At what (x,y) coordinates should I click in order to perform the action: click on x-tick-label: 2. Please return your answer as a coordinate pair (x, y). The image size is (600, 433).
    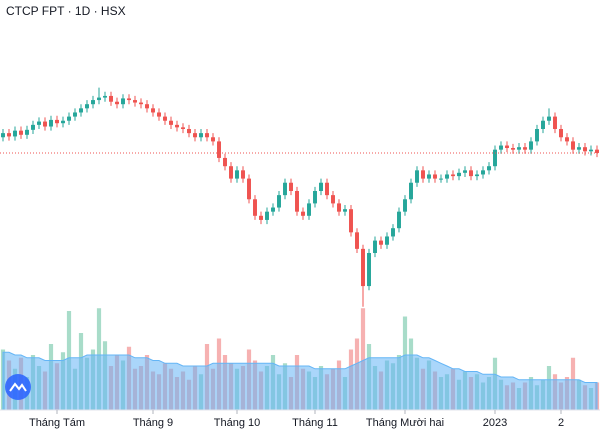
    Looking at the image, I should click on (561, 423).